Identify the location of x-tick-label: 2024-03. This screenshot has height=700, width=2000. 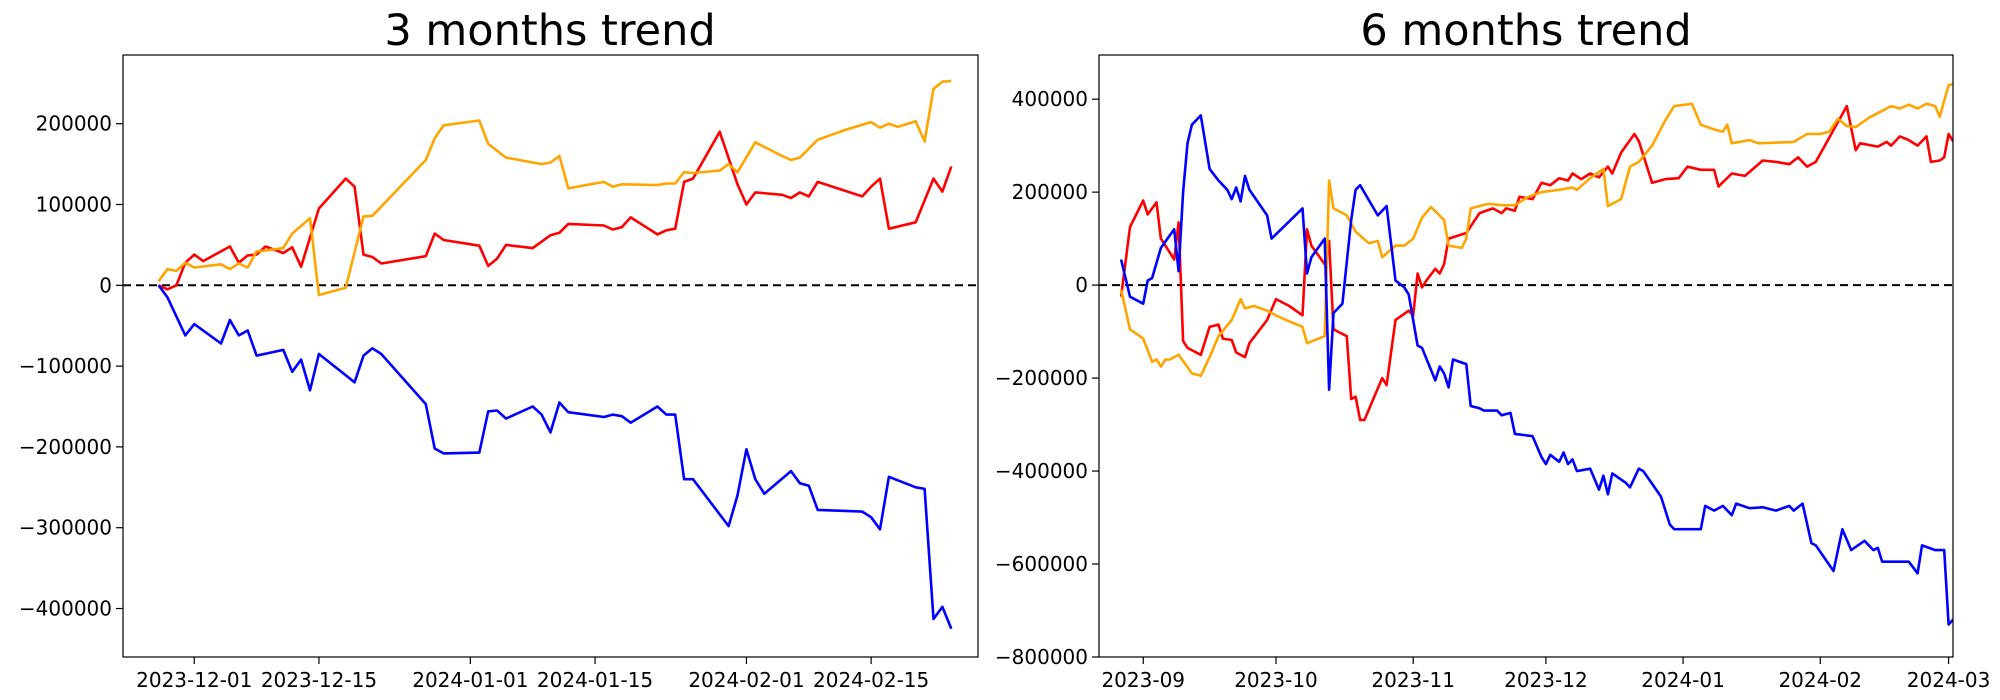
(1949, 680).